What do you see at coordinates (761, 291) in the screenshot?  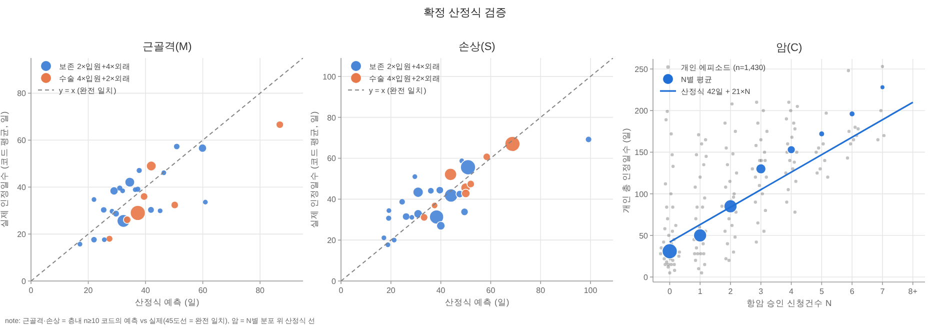 I see `x-tick-label: 3` at bounding box center [761, 291].